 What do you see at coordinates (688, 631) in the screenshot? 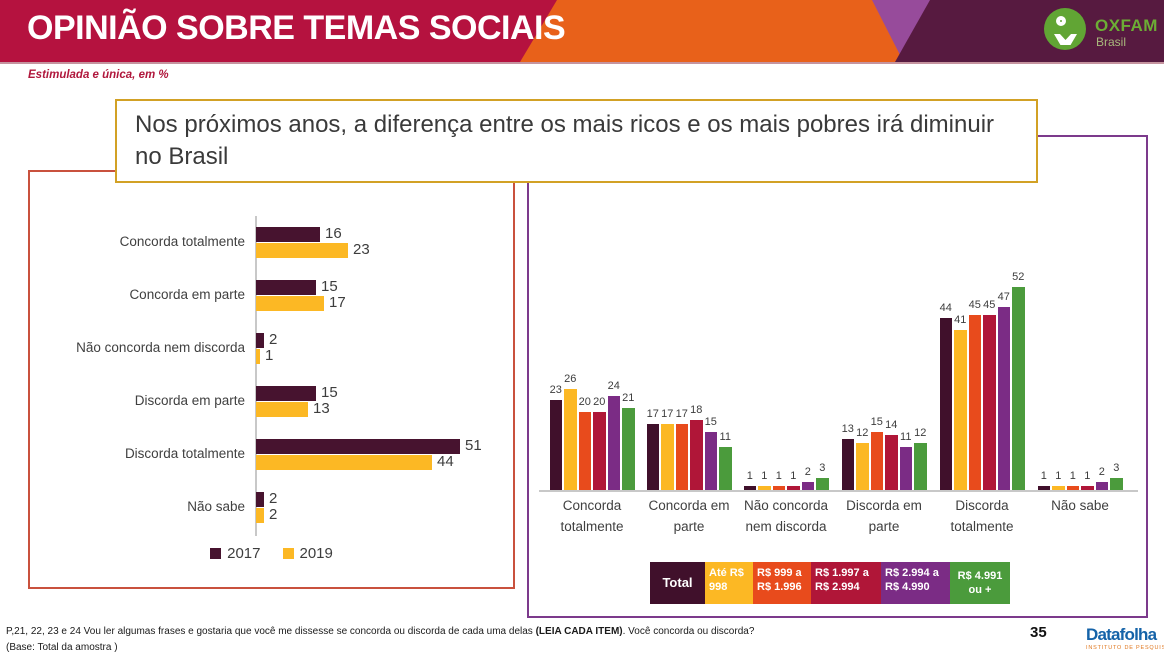
I see `source-text-post: . Você concorda ou discorda?` at bounding box center [688, 631].